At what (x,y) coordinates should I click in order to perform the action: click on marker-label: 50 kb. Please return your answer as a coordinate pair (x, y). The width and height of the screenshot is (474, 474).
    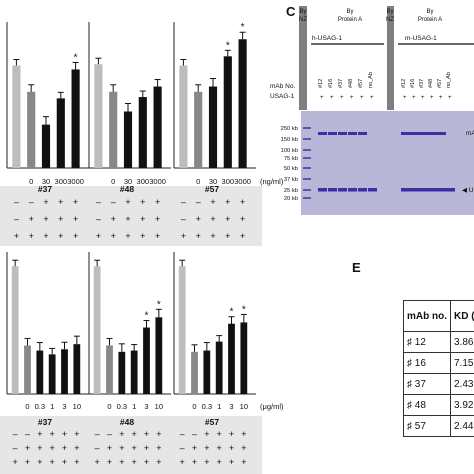
    Looking at the image, I should click on (291, 169).